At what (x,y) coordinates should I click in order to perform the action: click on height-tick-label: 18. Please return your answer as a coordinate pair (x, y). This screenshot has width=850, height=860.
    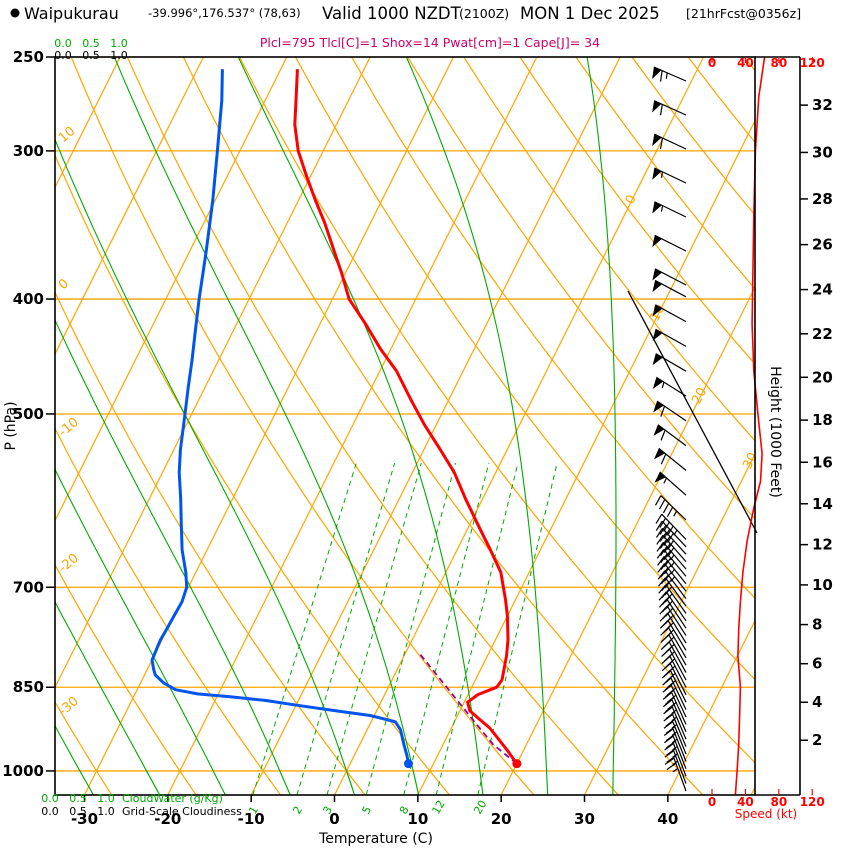
    Looking at the image, I should click on (822, 420).